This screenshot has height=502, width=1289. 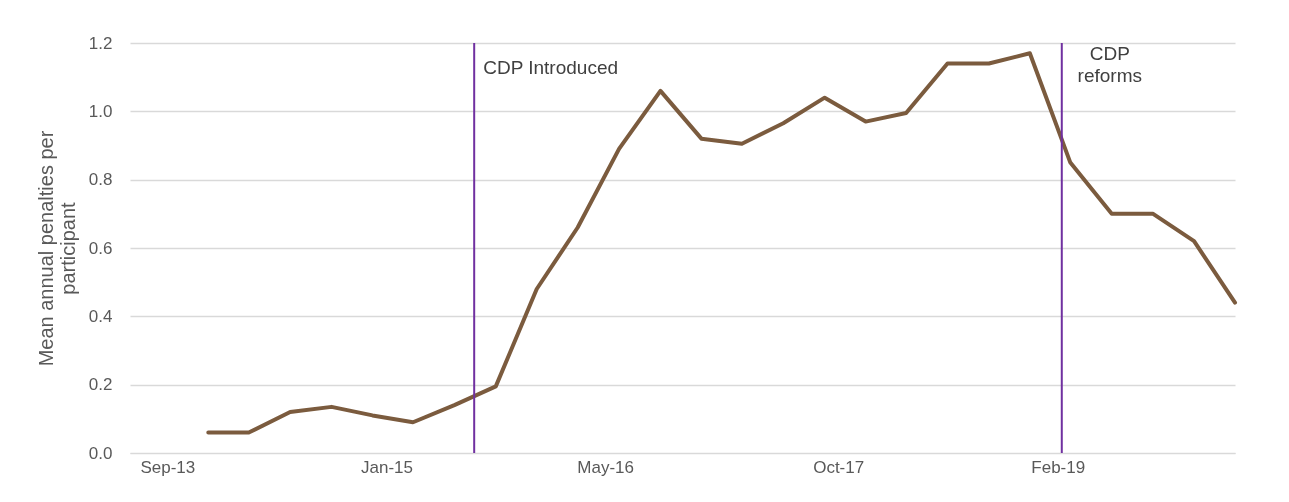 What do you see at coordinates (100, 43) in the screenshot?
I see `y-tick-label: 1.2` at bounding box center [100, 43].